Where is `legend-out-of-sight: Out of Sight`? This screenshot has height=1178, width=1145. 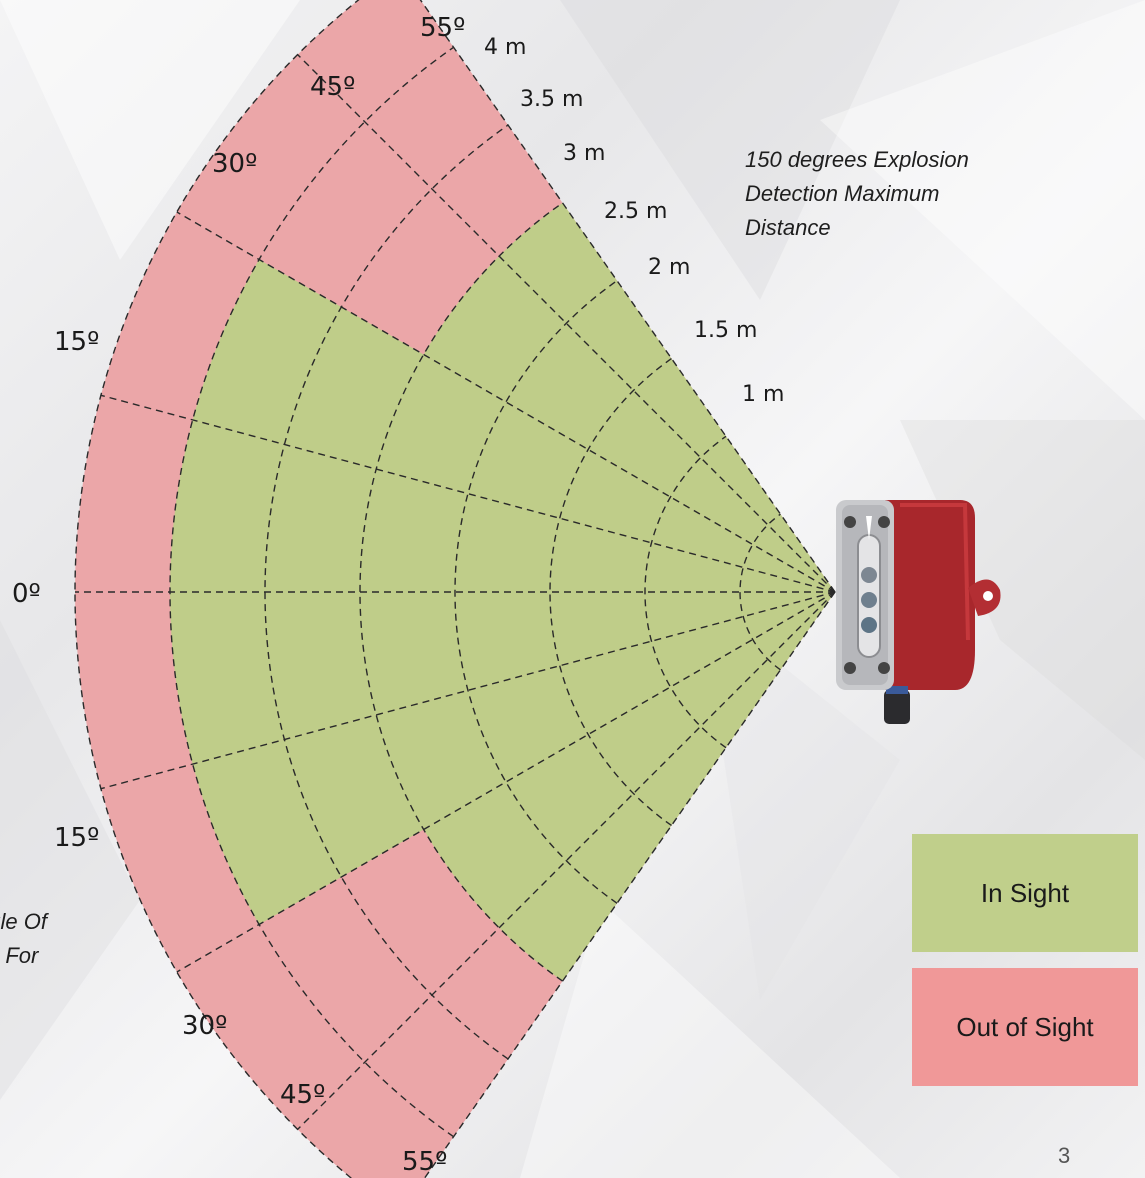
legend-out-of-sight: Out of Sight is located at coordinates (1025, 1027).